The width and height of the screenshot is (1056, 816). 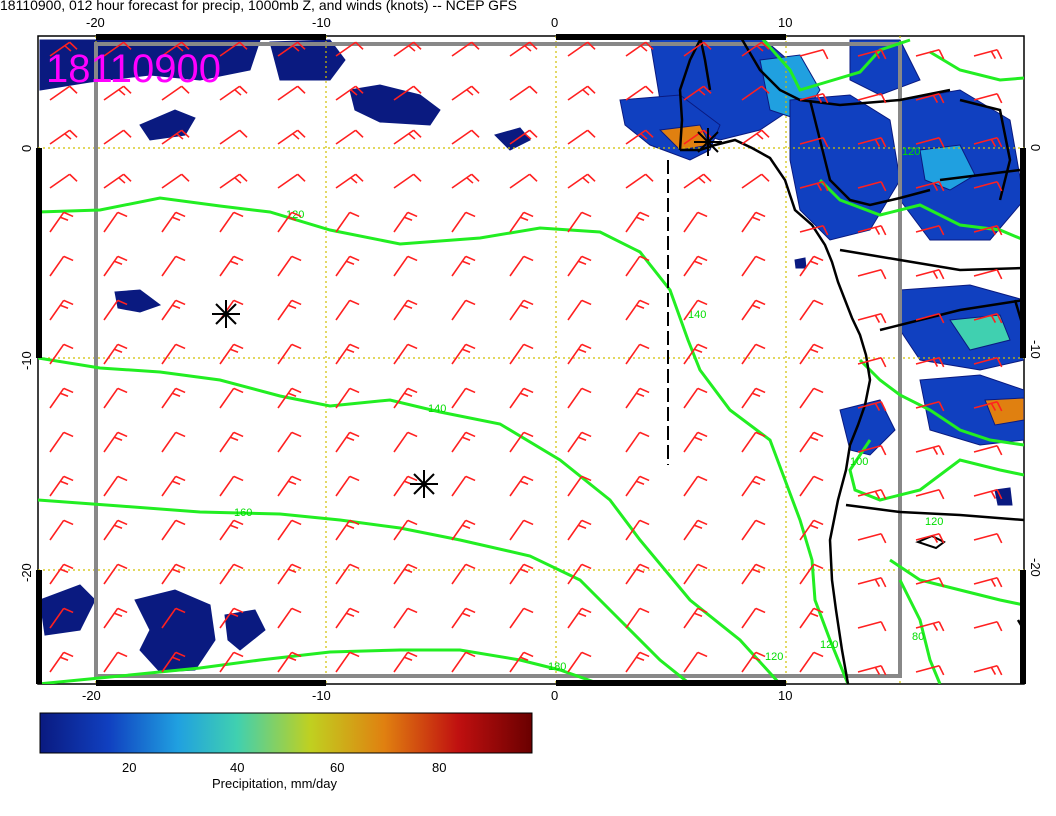 I want to click on colorbar-label: Precipitation, mm/day, so click(x=274, y=783).